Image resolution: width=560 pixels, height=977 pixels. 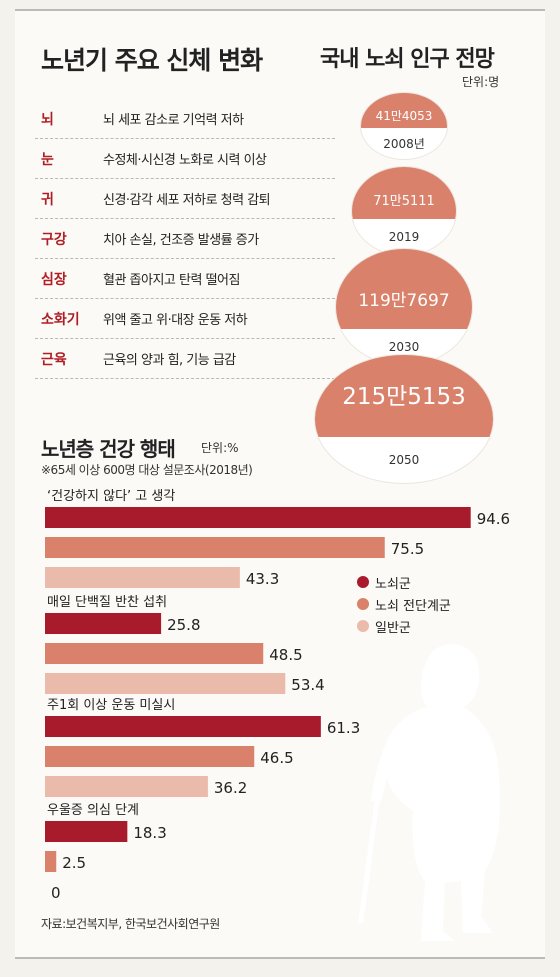 What do you see at coordinates (404, 144) in the screenshot?
I see `population-year: 2008년` at bounding box center [404, 144].